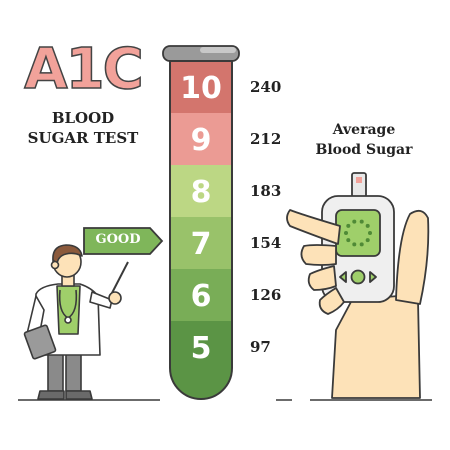 This screenshot has height=450, width=450. I want to click on a1c-level-6: 6, so click(201, 296).